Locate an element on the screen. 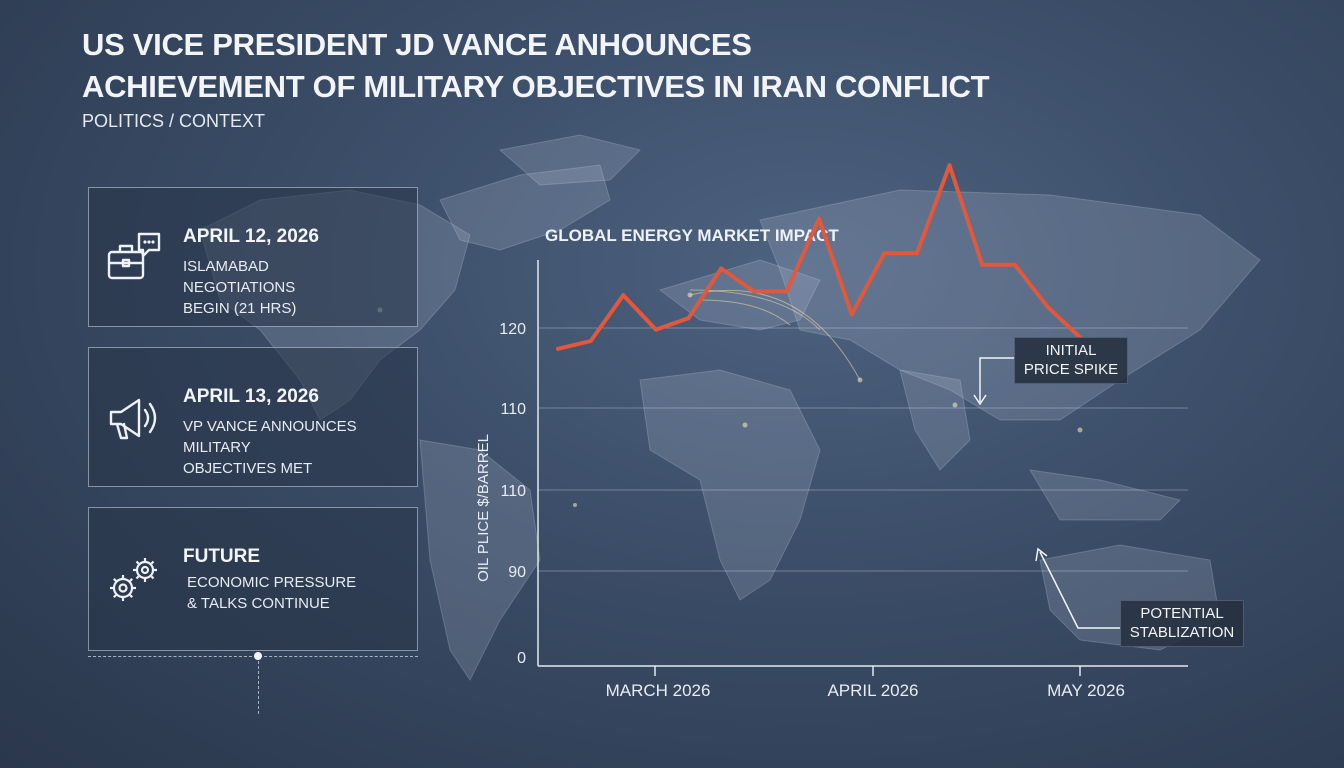  y-tick-label: 90 is located at coordinates (517, 572).